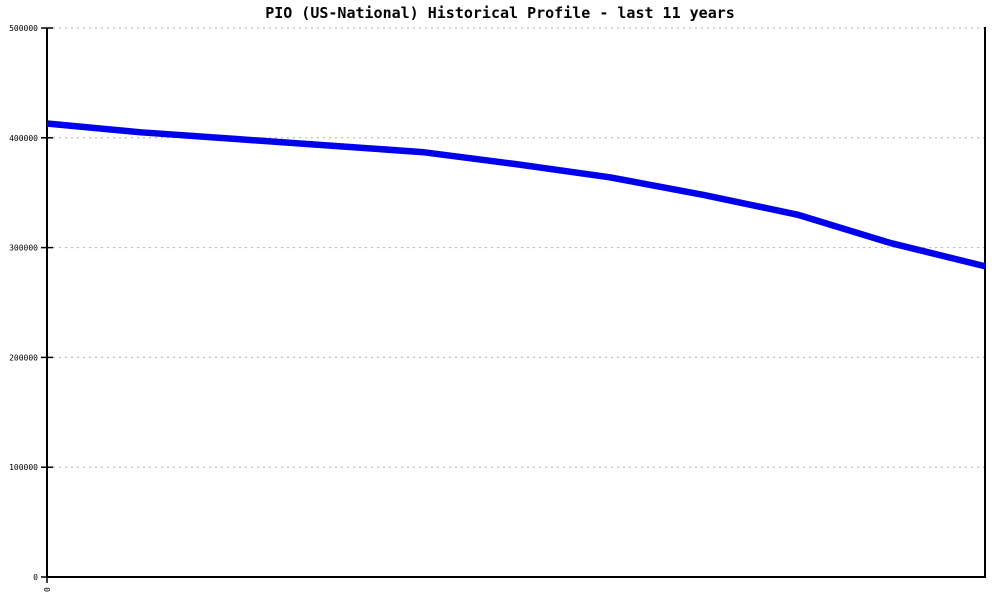 The height and width of the screenshot is (600, 1000). Describe the element at coordinates (23, 138) in the screenshot. I see `y-tick-label: 400000` at that location.